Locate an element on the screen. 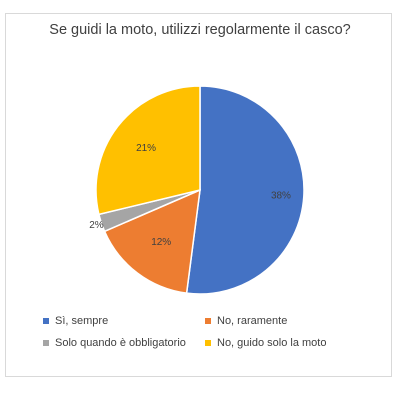 The height and width of the screenshot is (400, 400). pie-slice-no-raramente is located at coordinates (152, 241).